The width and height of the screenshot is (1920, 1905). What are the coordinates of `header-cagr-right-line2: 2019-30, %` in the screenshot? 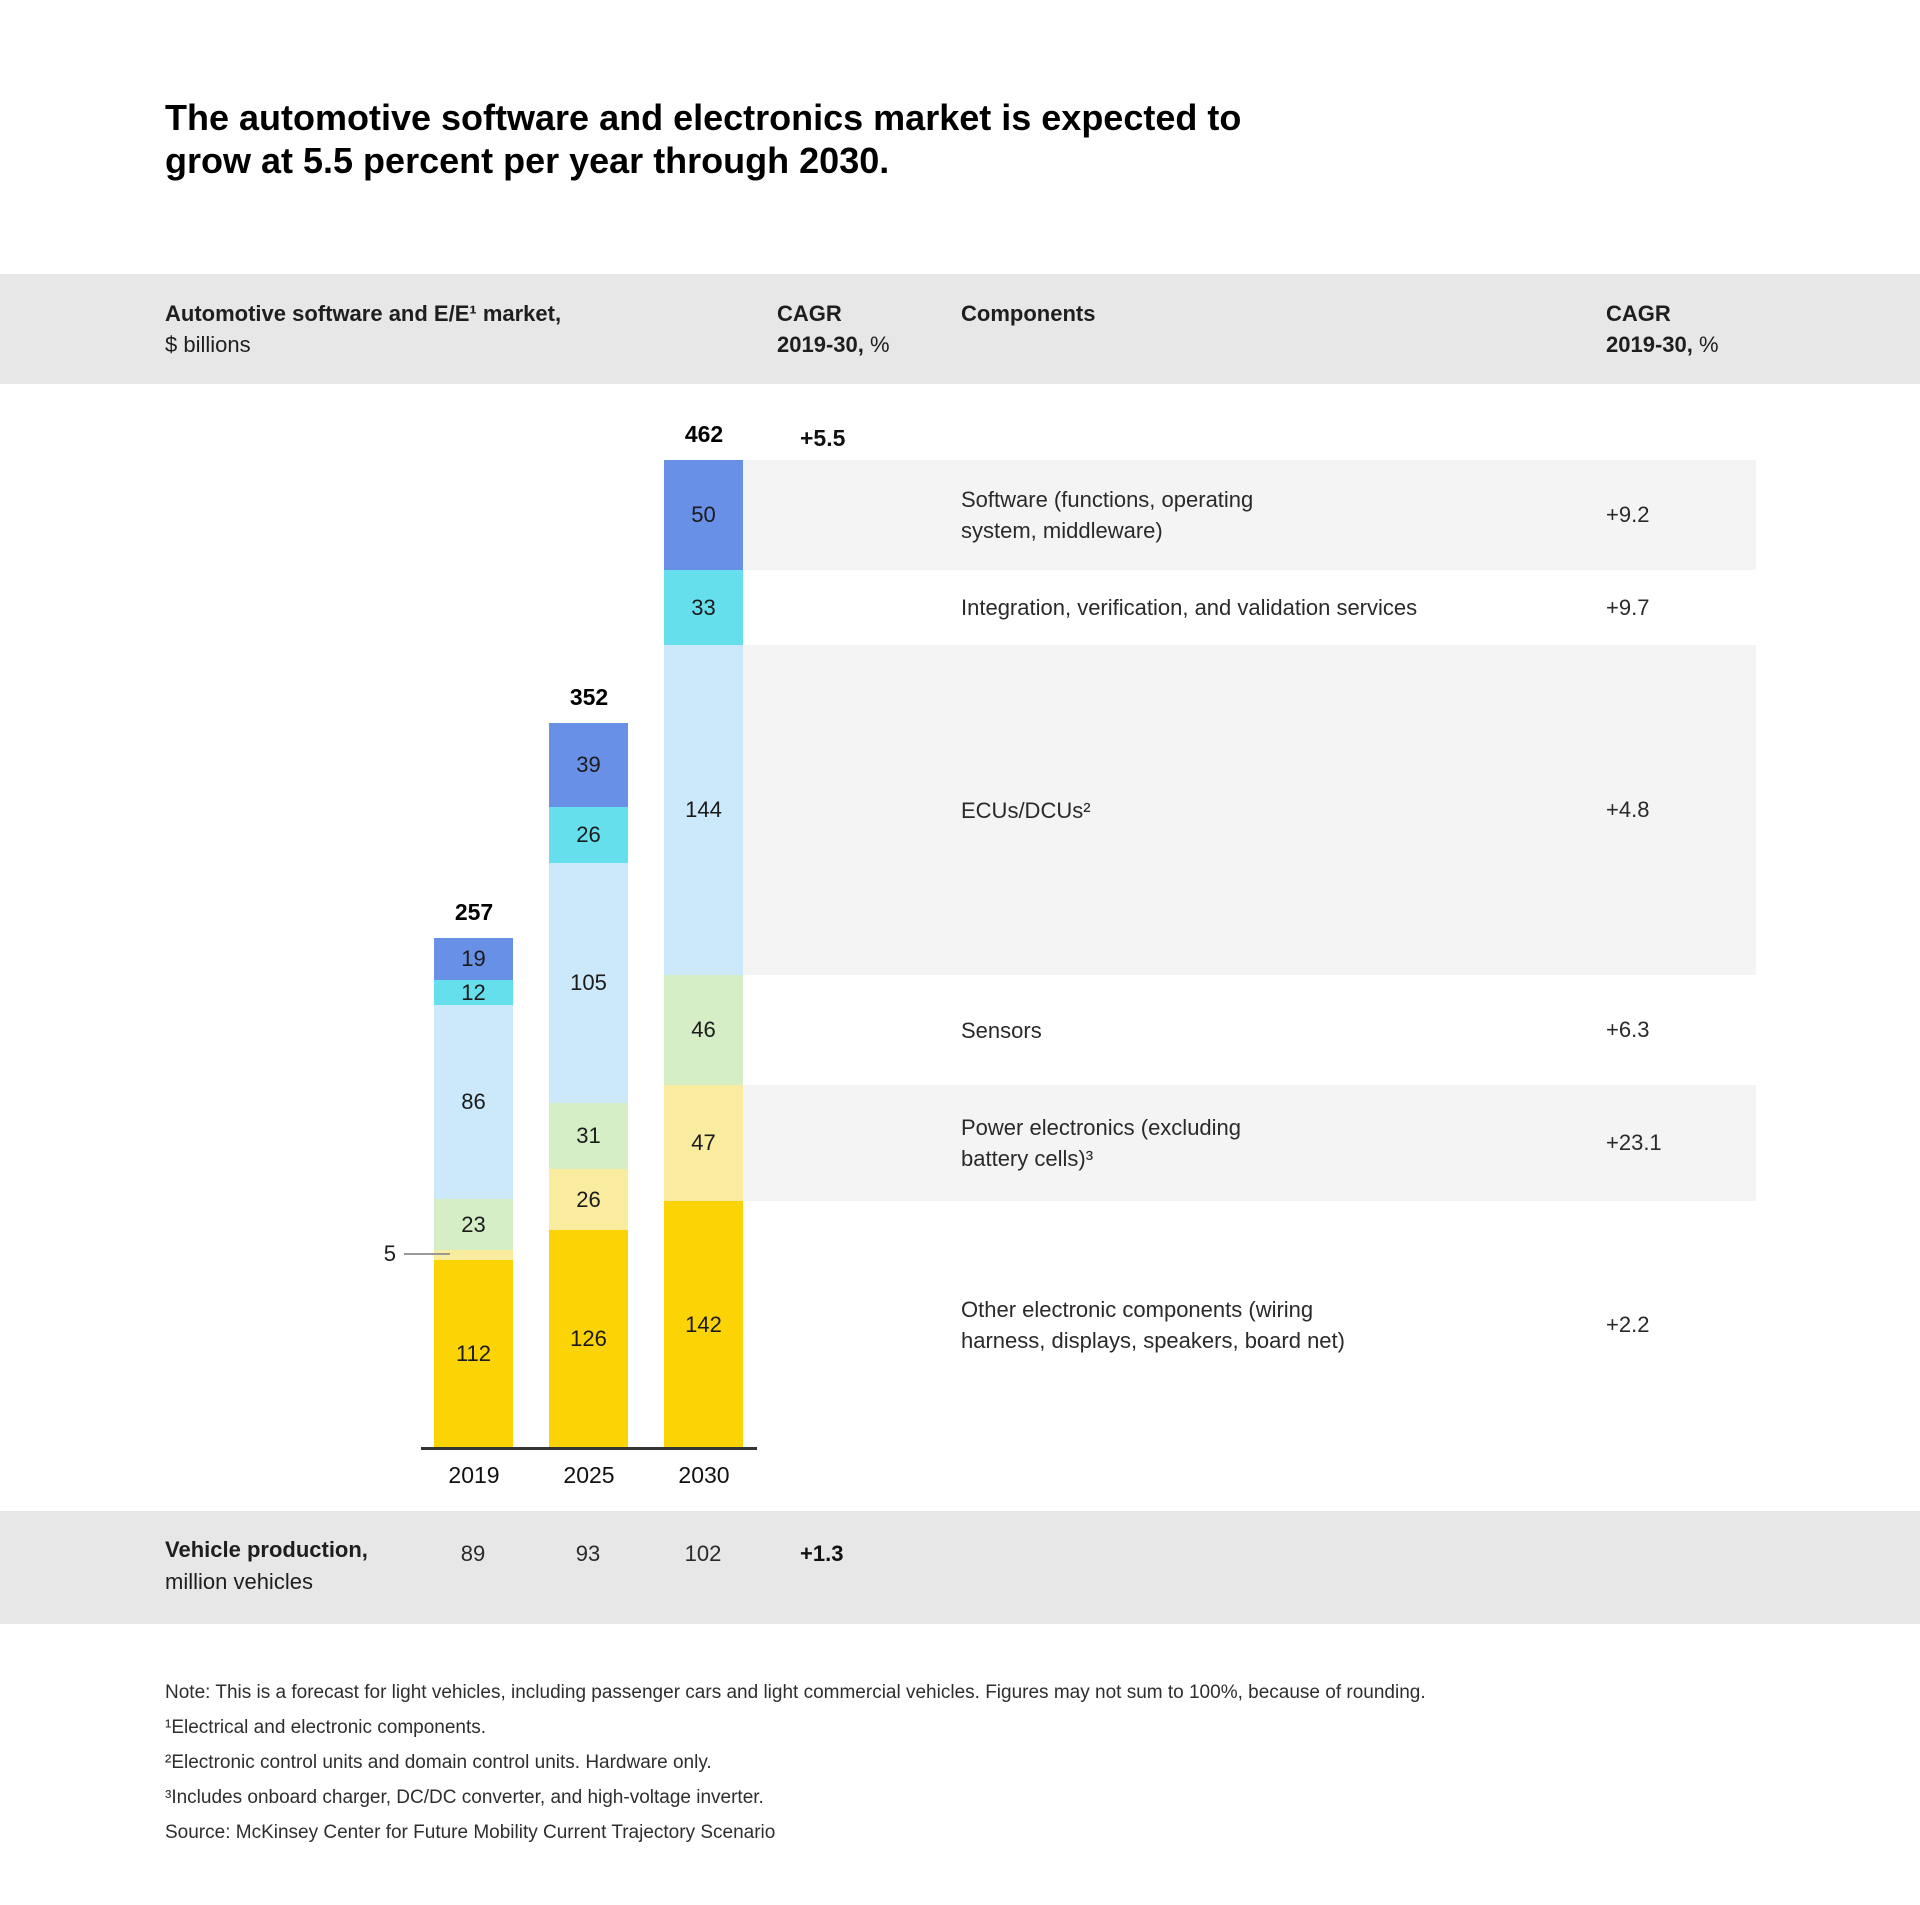 It's located at (1662, 344).